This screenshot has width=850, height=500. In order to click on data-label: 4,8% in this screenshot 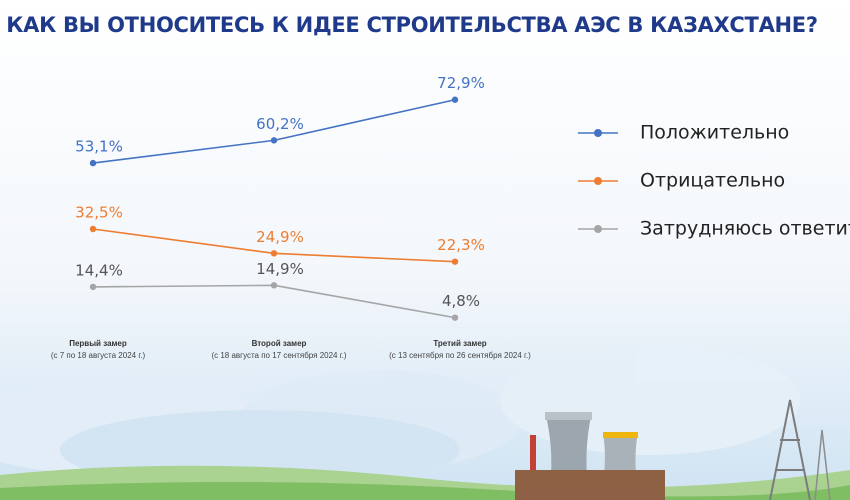, I will do `click(461, 301)`.